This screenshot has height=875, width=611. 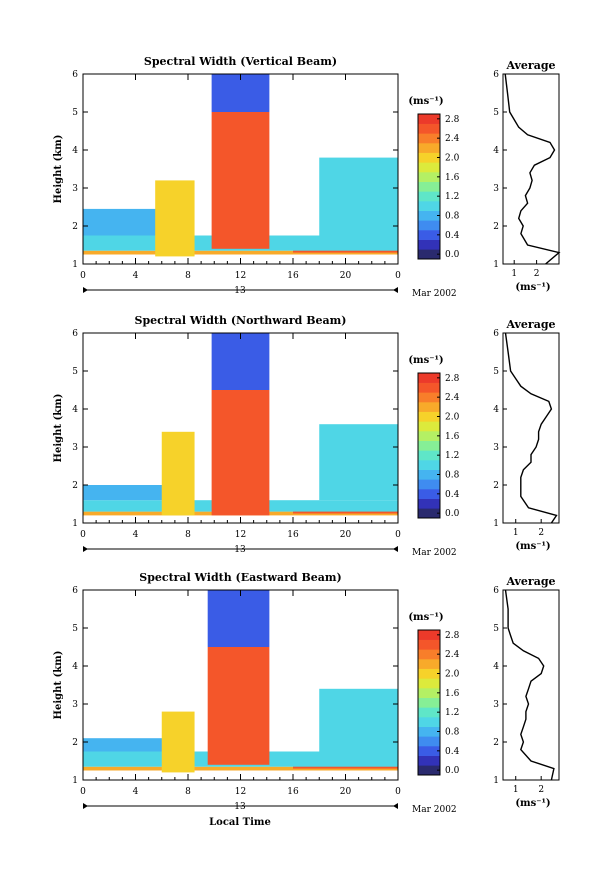 I want to click on day-label: 13, so click(x=240, y=550).